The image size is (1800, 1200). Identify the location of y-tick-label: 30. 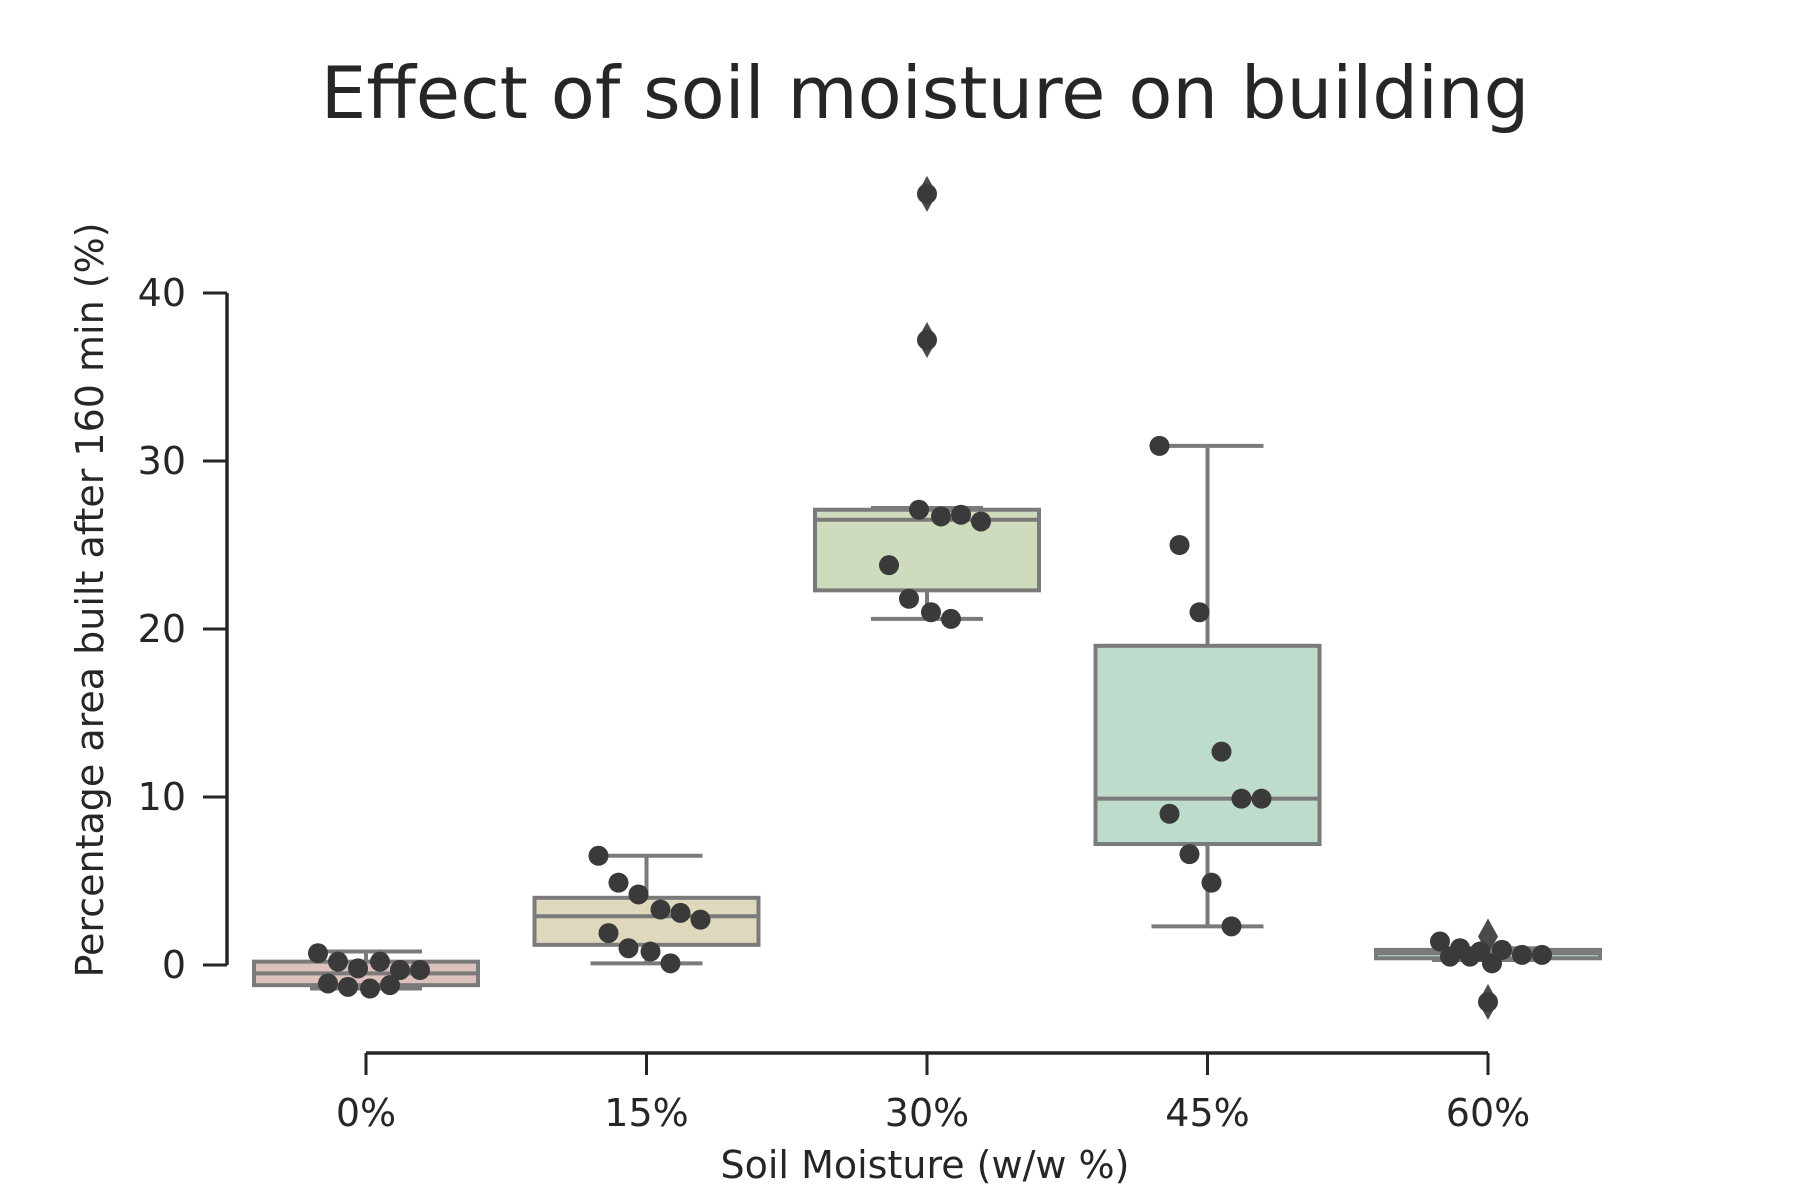
(162, 461).